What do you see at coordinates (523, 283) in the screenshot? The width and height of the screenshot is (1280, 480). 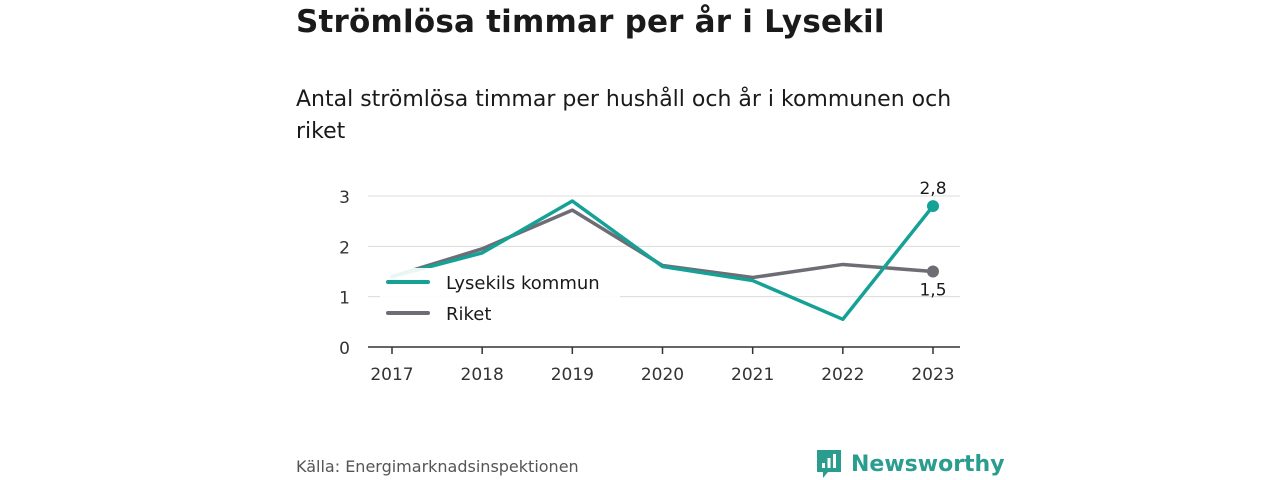 I see `legend-label: Lysekils kommun` at bounding box center [523, 283].